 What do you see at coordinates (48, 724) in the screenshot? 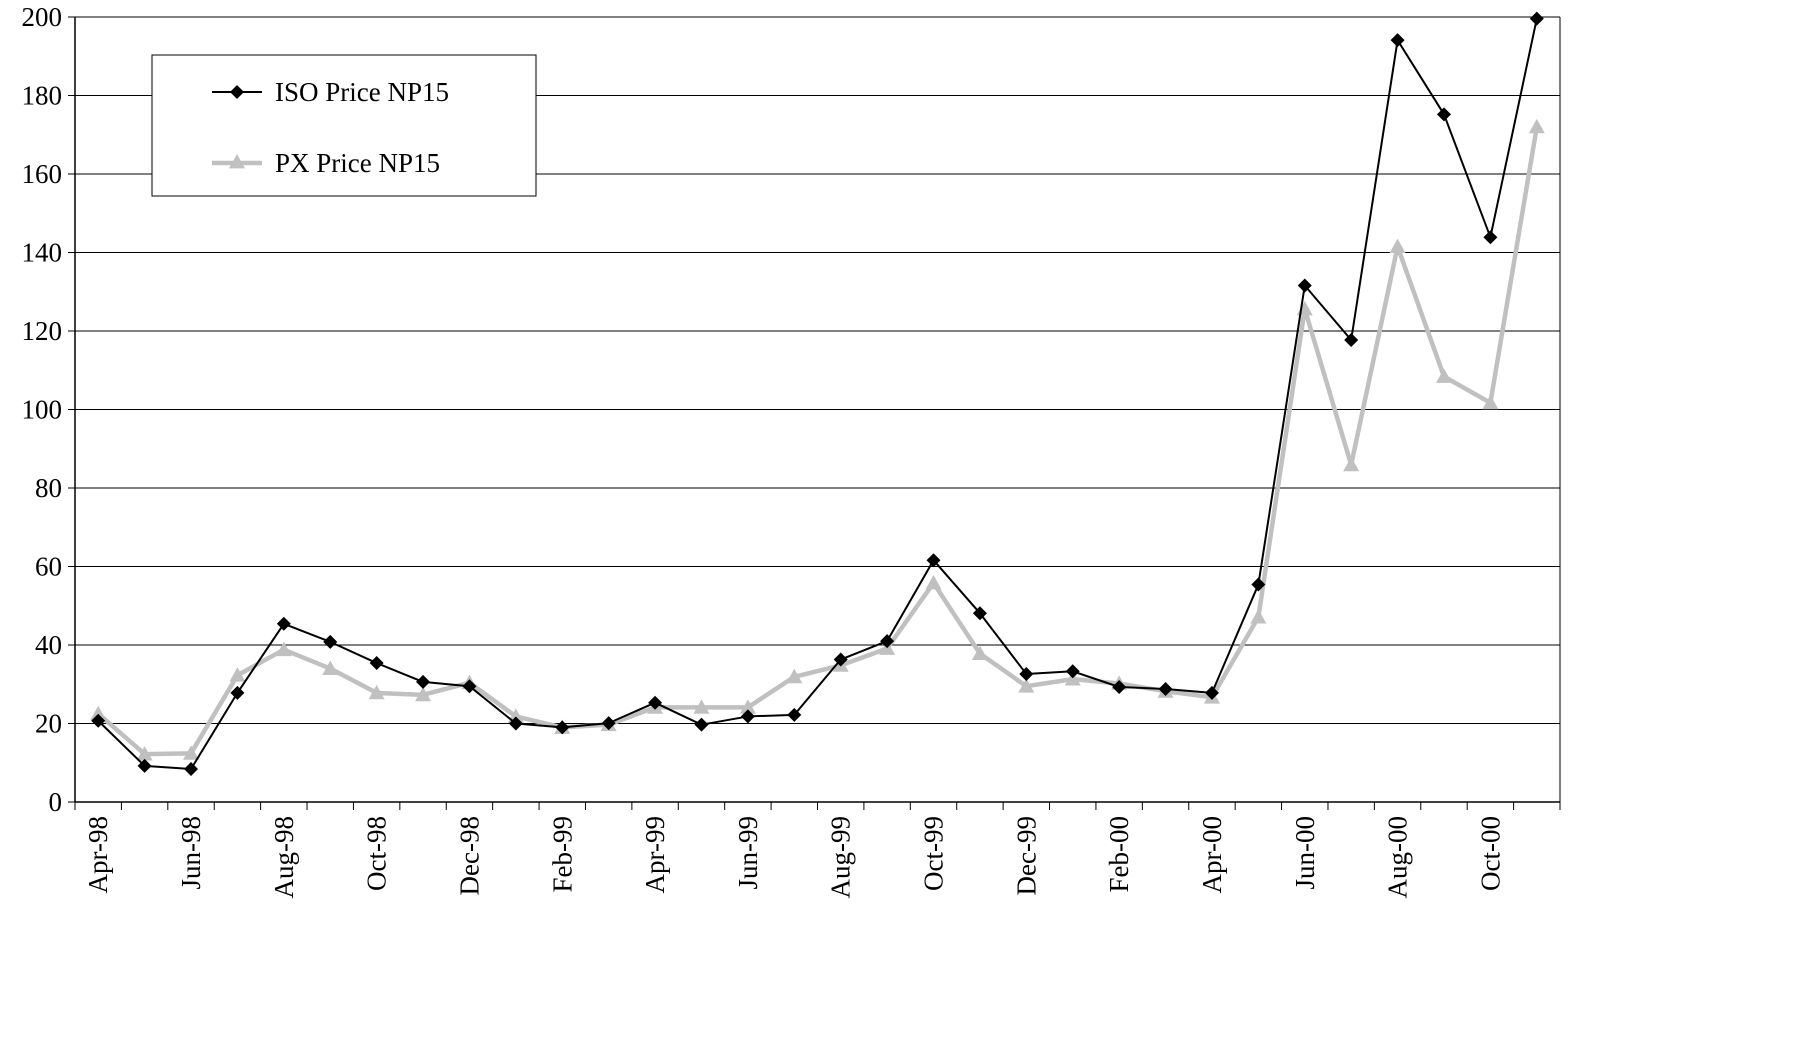
I see `y-tick-label: 20` at bounding box center [48, 724].